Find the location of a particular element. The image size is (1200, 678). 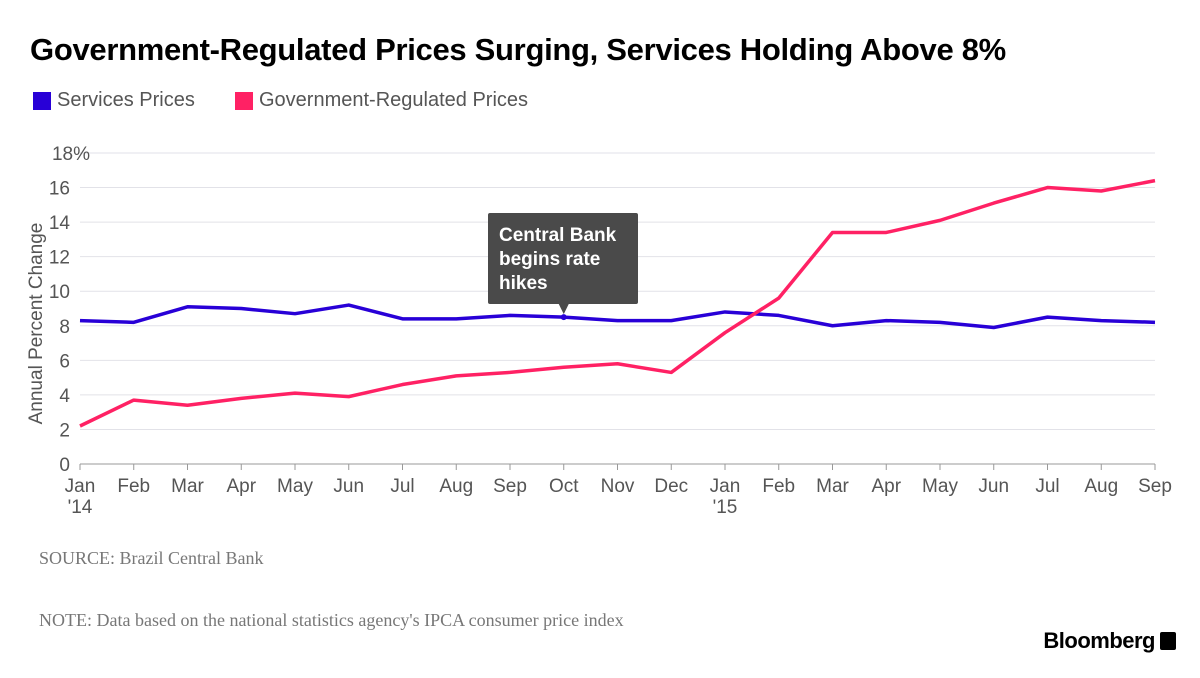

annotation-box is located at coordinates (563, 258).